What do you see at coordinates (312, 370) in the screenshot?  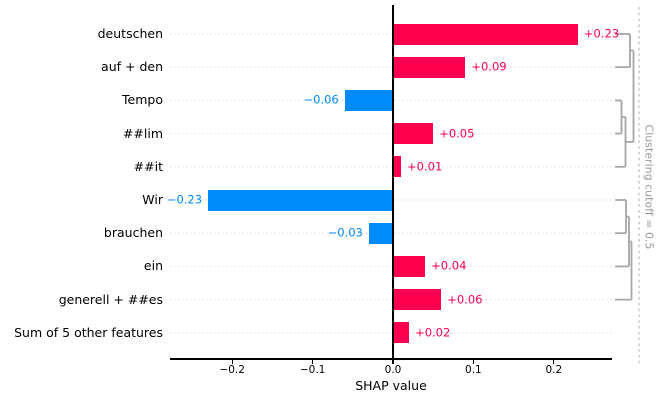 I see `x-tick-label: −0.1` at bounding box center [312, 370].